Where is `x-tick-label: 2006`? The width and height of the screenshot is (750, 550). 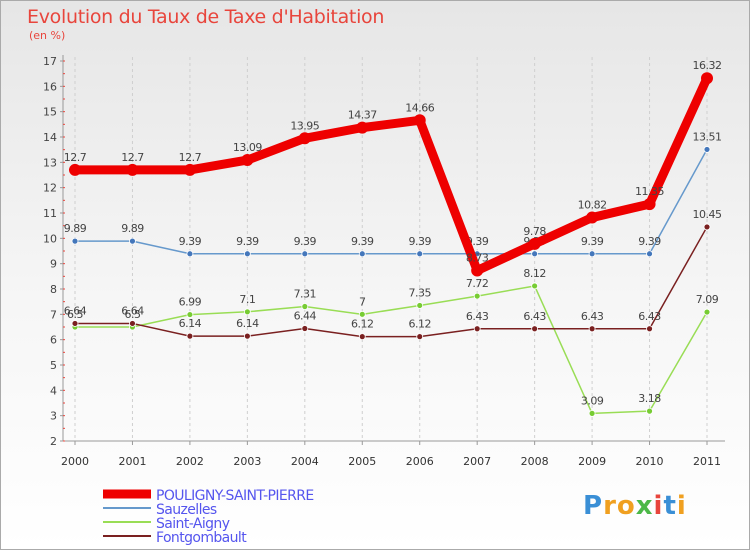 x-tick-label: 2006 is located at coordinates (420, 461).